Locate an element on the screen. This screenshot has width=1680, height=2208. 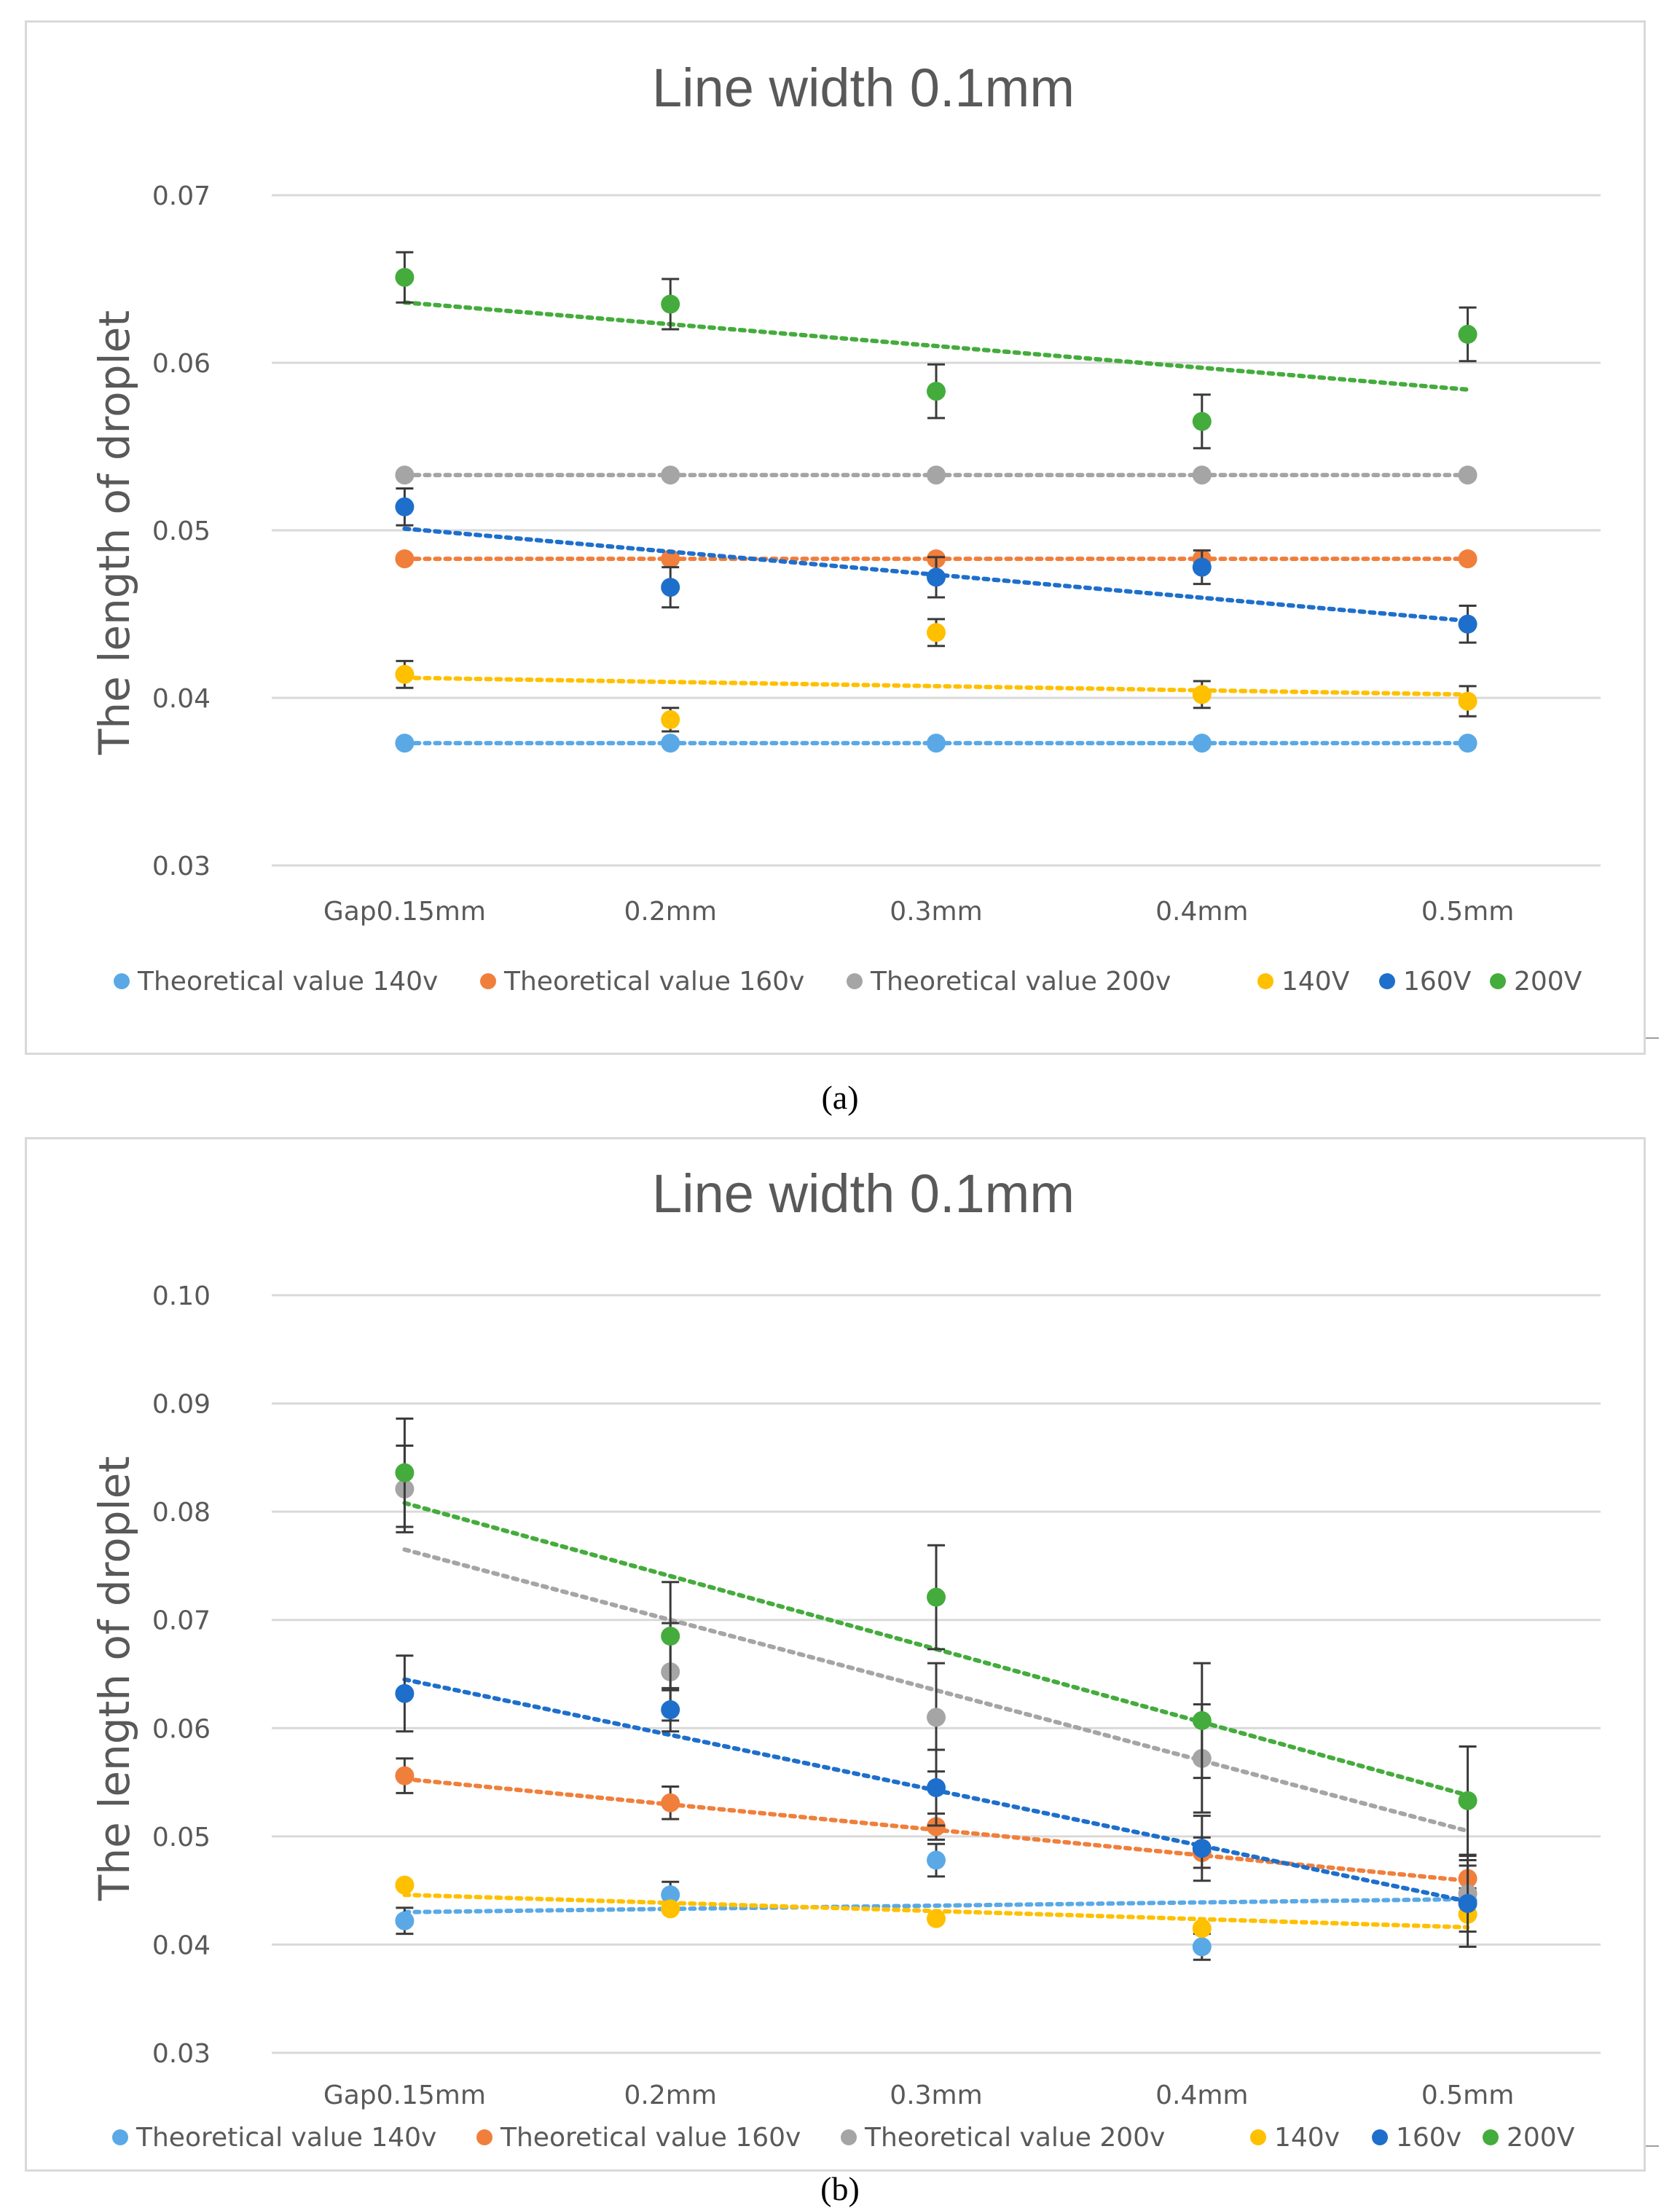
chart-a-legend-item-1: Theoretical value 160v is located at coordinates (642, 982).